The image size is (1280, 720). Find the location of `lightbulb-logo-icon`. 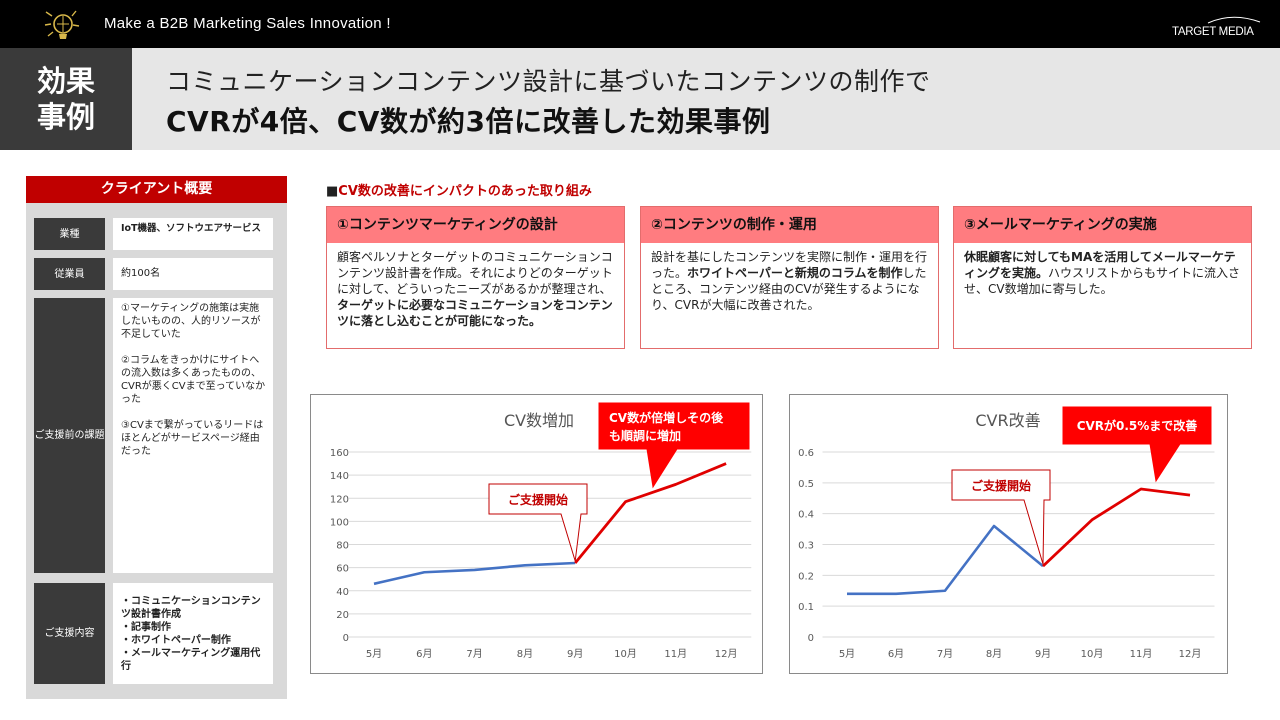

lightbulb-logo-icon is located at coordinates (62, 24).